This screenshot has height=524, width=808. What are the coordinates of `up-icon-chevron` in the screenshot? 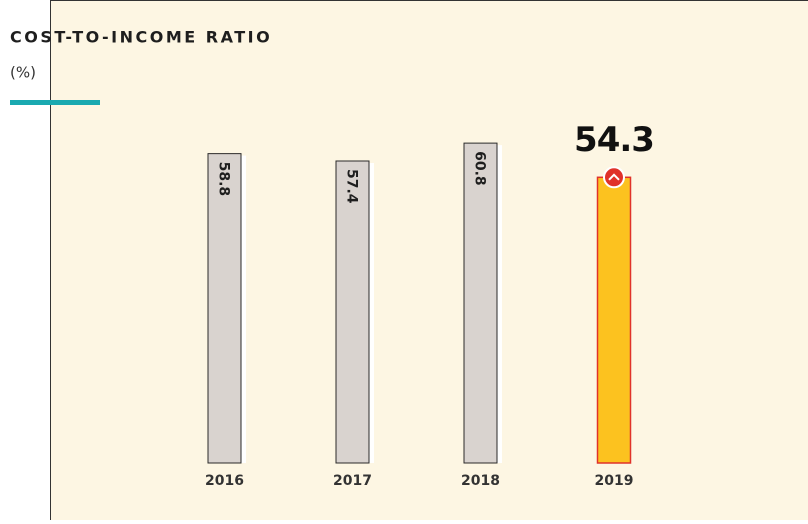 It's located at (614, 177).